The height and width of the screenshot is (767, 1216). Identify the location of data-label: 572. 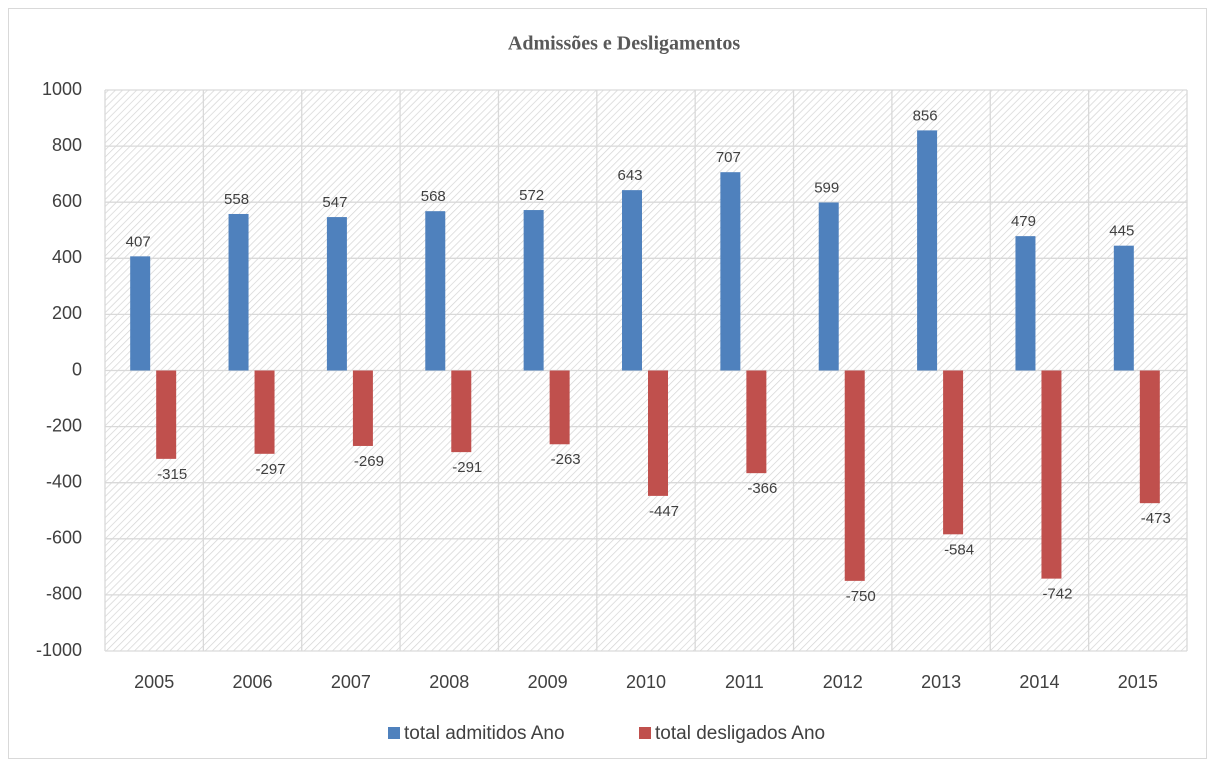
(531, 195).